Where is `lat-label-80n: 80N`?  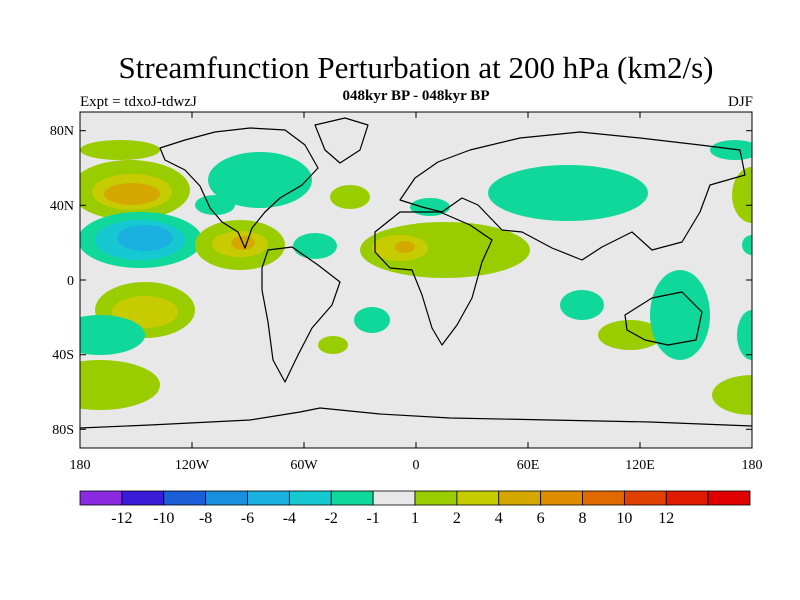 lat-label-80n: 80N is located at coordinates (62, 131).